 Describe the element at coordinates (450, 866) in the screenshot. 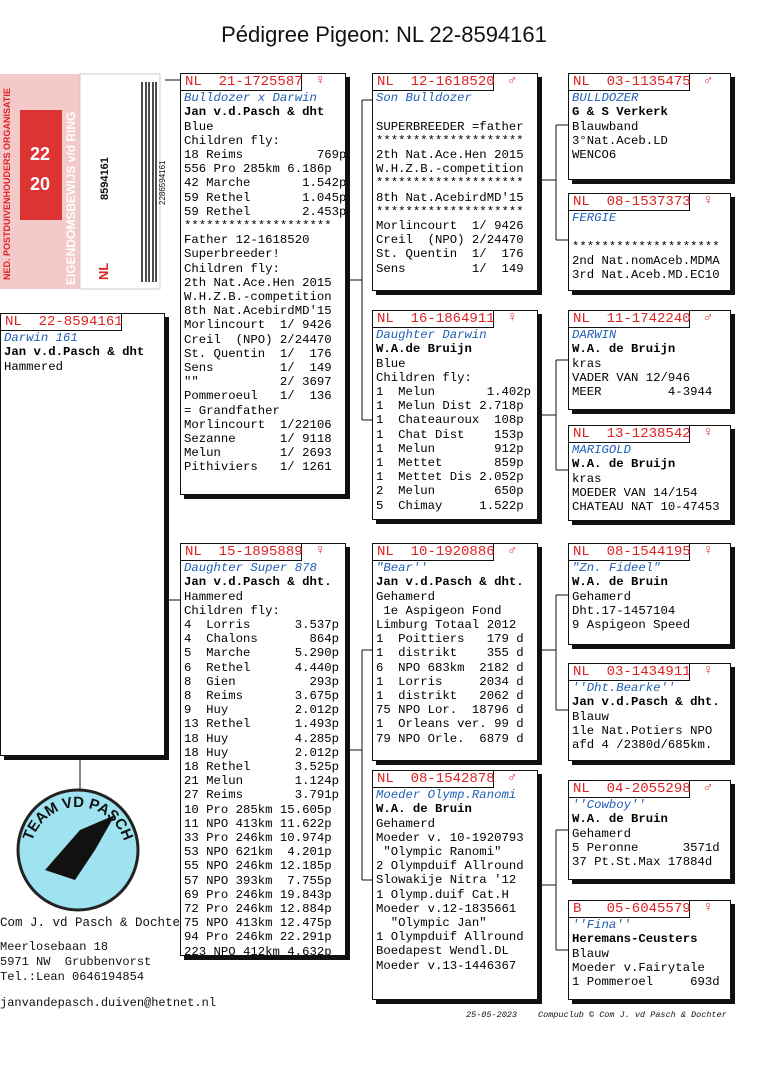

I see `info-line: 2 Olympduif Allround` at that location.